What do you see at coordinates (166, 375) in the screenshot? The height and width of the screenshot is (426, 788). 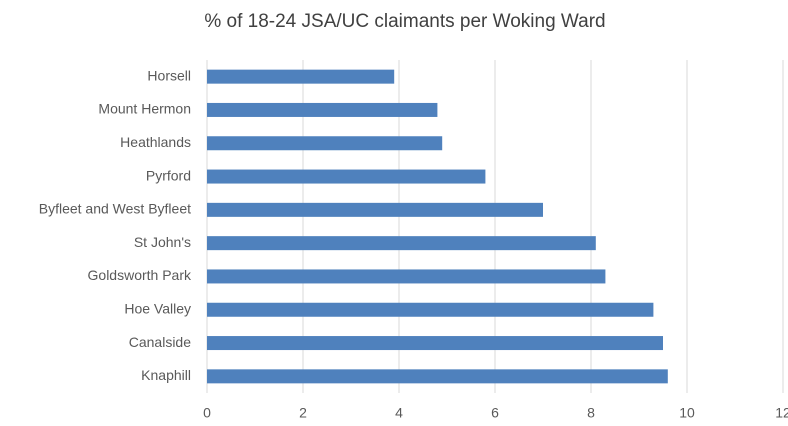 I see `y-tick-label: Knaphill` at bounding box center [166, 375].